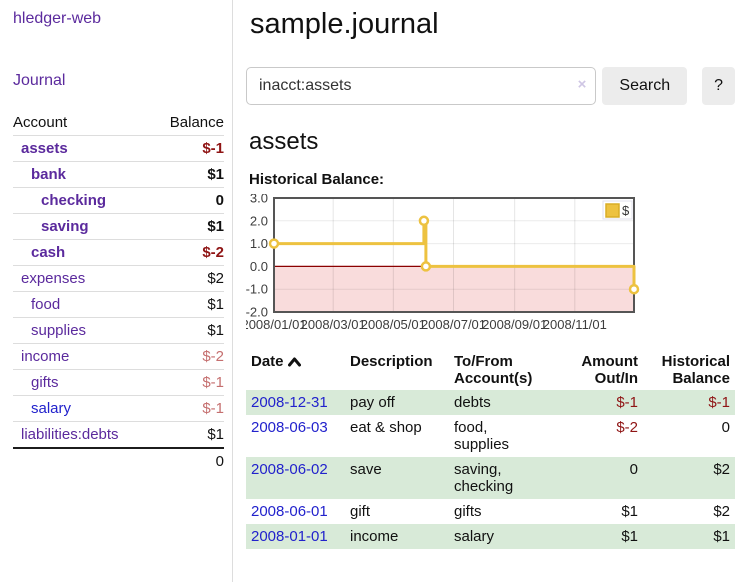 This screenshot has width=742, height=582. Describe the element at coordinates (259, 243) in the screenshot. I see `y-axis-tick-label: 1.0` at that location.